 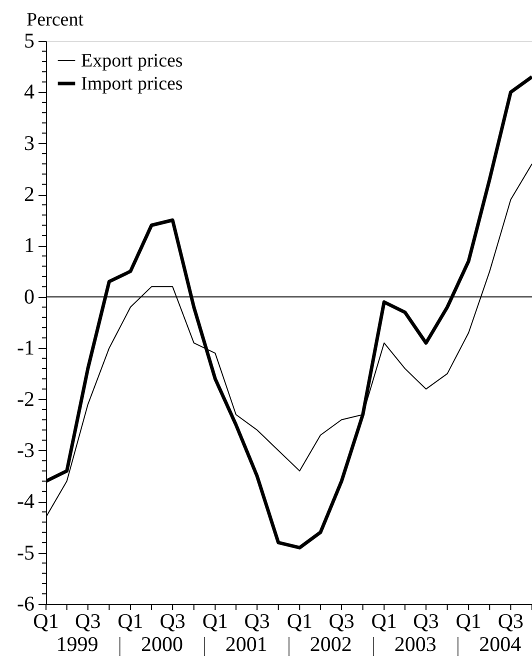 I want to click on y-tick-label: 2, so click(x=29, y=194).